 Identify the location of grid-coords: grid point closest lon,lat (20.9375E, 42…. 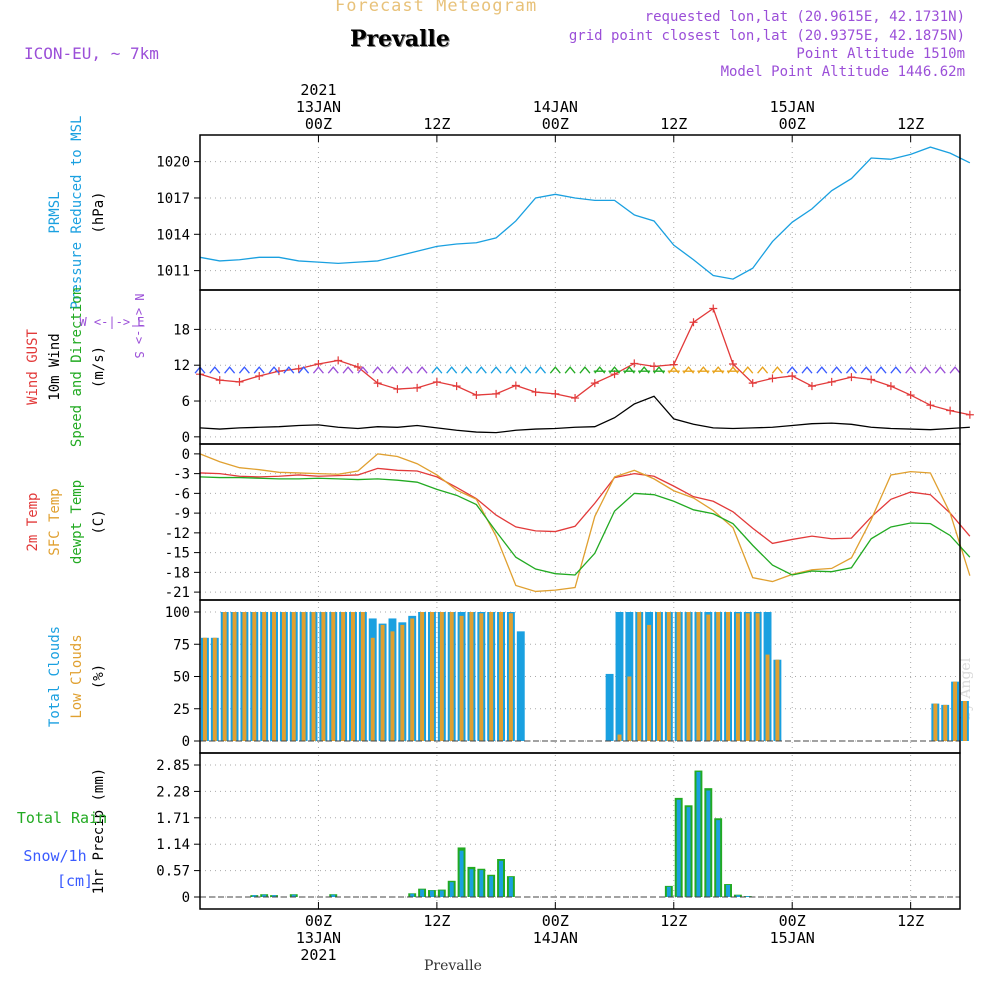
(766, 36).